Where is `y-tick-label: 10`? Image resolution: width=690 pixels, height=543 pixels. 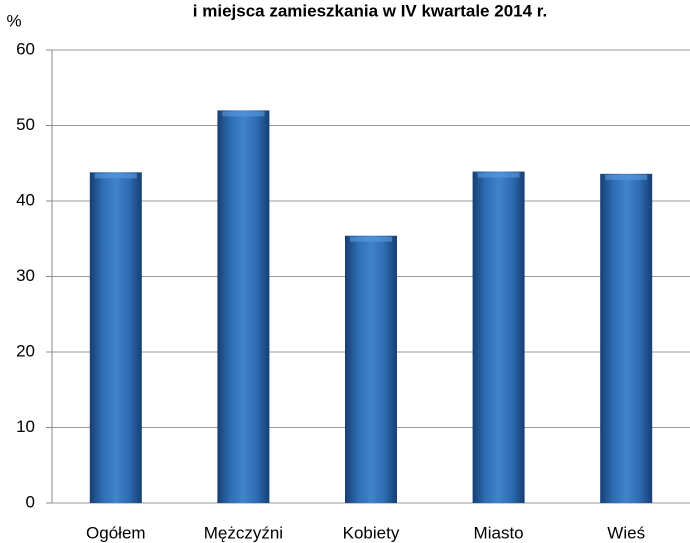
y-tick-label: 10 is located at coordinates (25, 426).